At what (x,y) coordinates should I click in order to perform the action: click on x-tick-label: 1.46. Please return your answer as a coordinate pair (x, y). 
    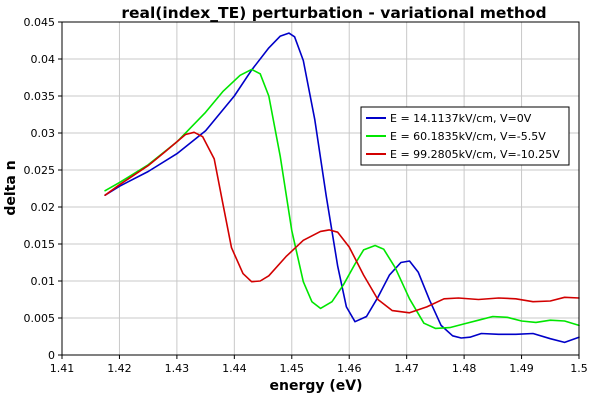
    Looking at the image, I should click on (349, 368).